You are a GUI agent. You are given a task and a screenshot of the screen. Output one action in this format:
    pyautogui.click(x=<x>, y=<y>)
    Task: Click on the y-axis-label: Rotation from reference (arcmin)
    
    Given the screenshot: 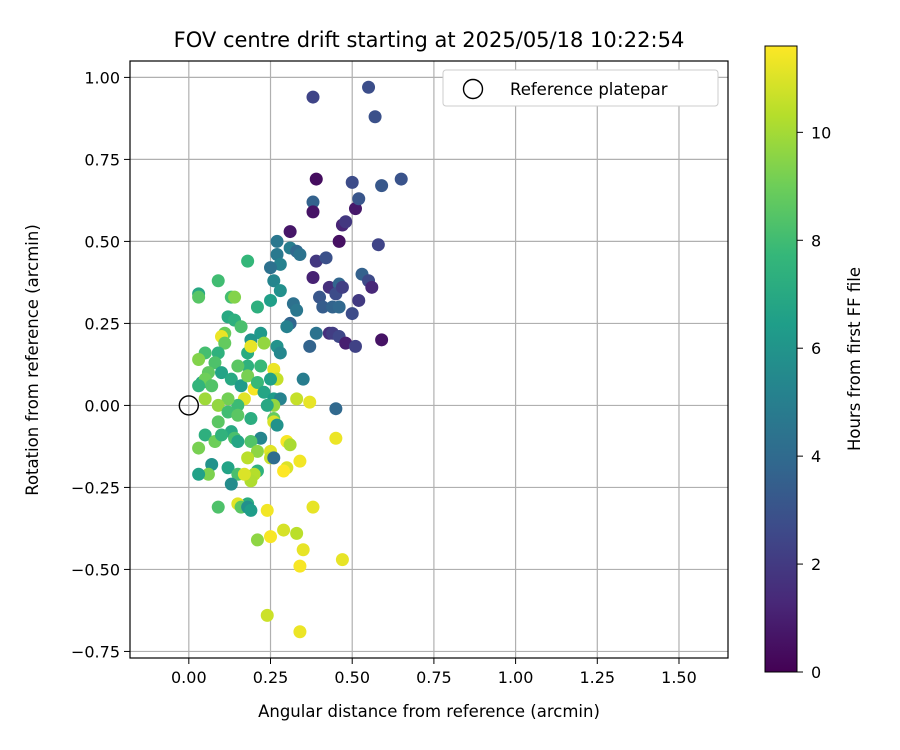 What is the action you would take?
    pyautogui.click(x=32, y=360)
    